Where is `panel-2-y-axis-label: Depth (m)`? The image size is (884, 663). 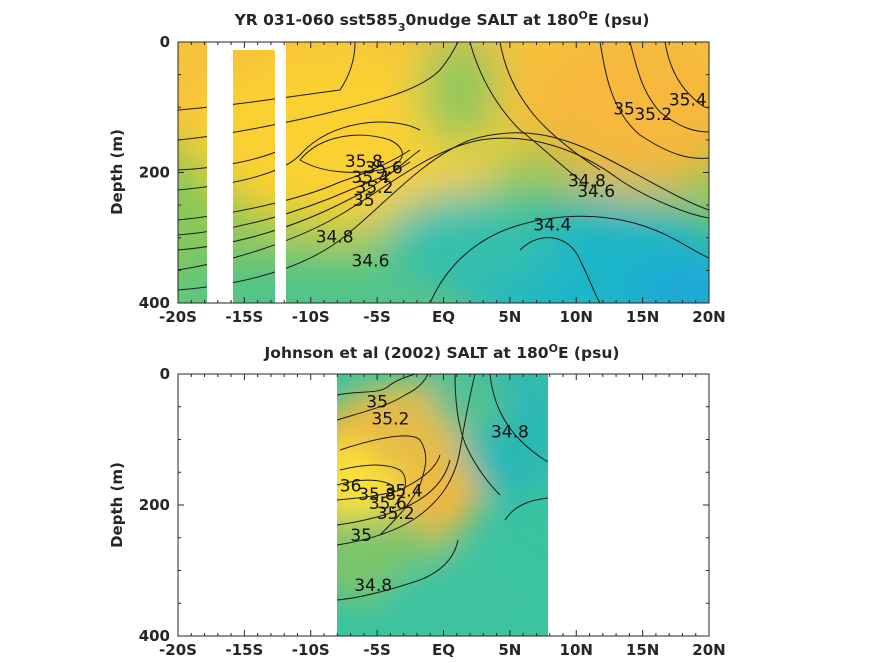 panel-2-y-axis-label: Depth (m) is located at coordinates (117, 505).